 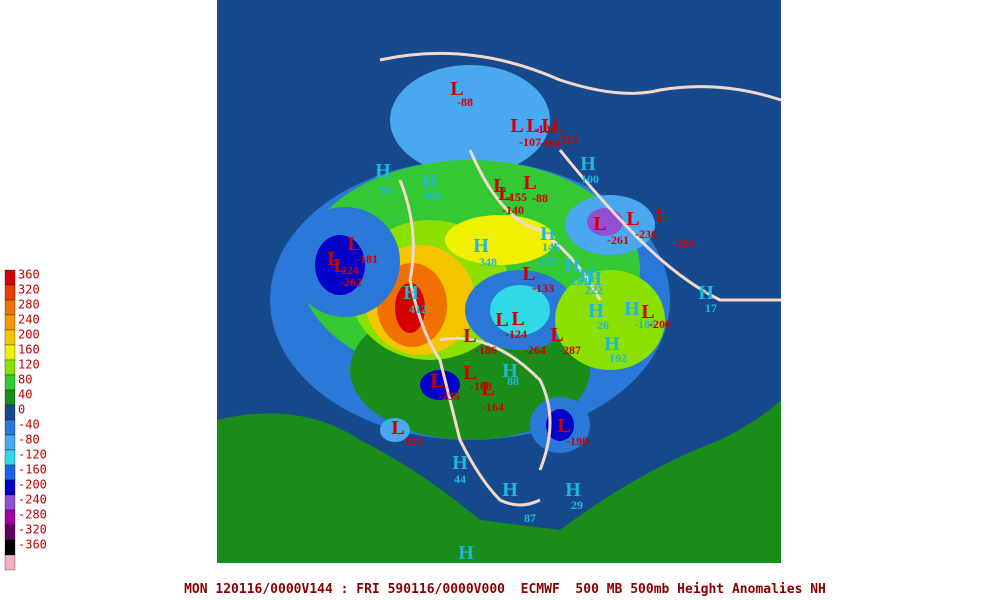 I want to click on center-value: -107, so click(x=530, y=142).